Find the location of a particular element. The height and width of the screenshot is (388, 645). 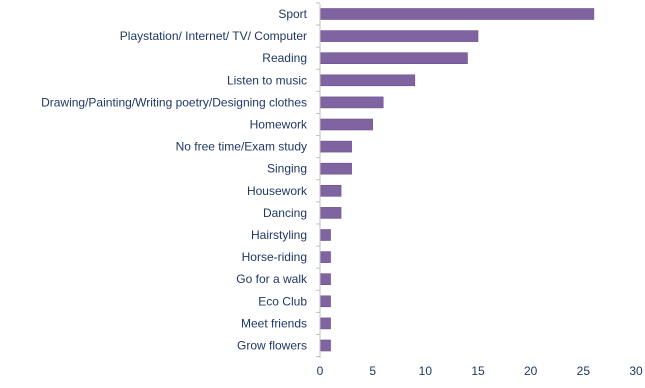

category-label: Listen to music is located at coordinates (267, 80).